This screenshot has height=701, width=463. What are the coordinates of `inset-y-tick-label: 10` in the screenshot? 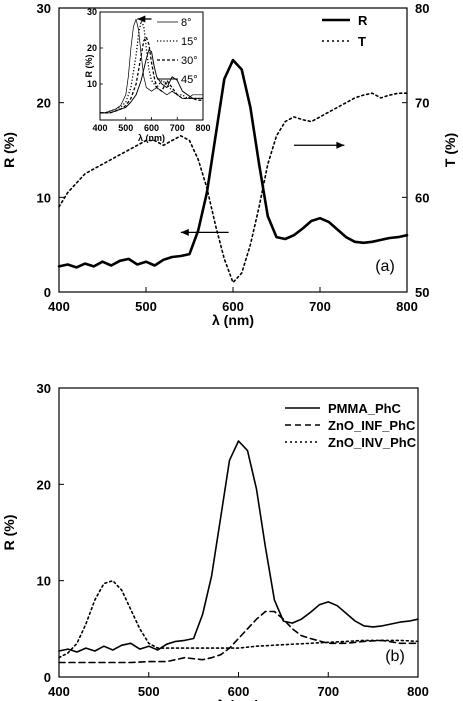 It's located at (92, 84).